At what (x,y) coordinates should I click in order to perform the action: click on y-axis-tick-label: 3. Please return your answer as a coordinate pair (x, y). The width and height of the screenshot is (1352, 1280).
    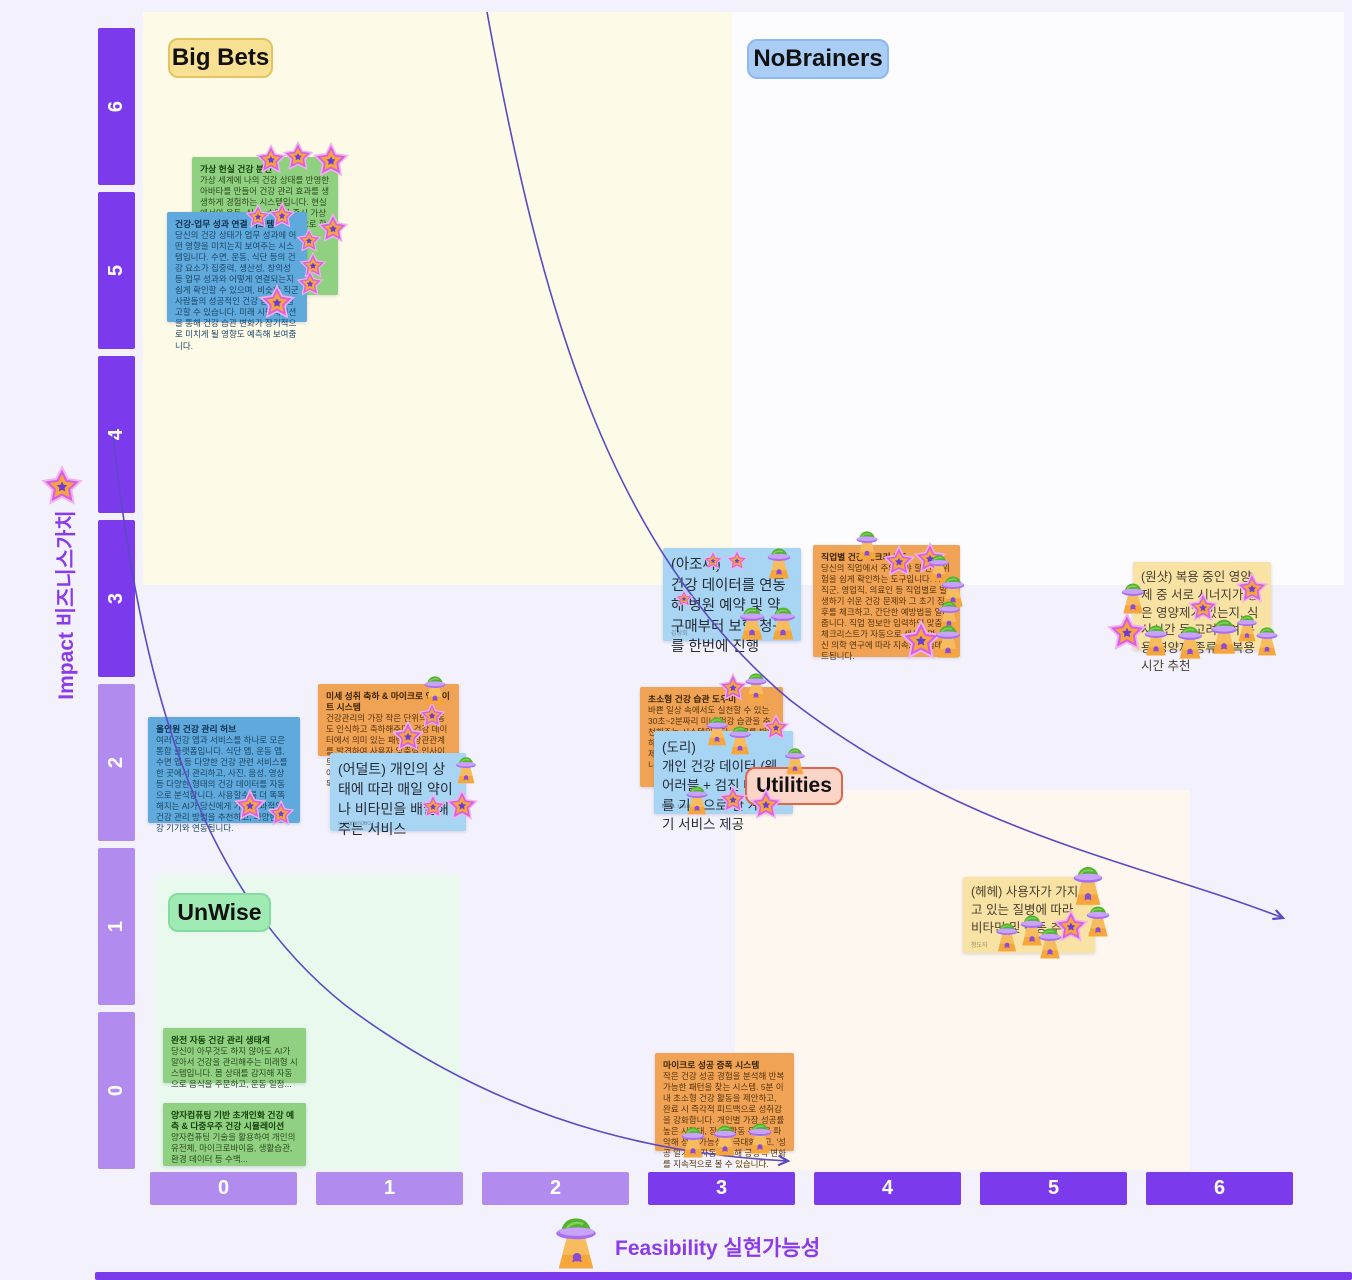
    Looking at the image, I should click on (116, 598).